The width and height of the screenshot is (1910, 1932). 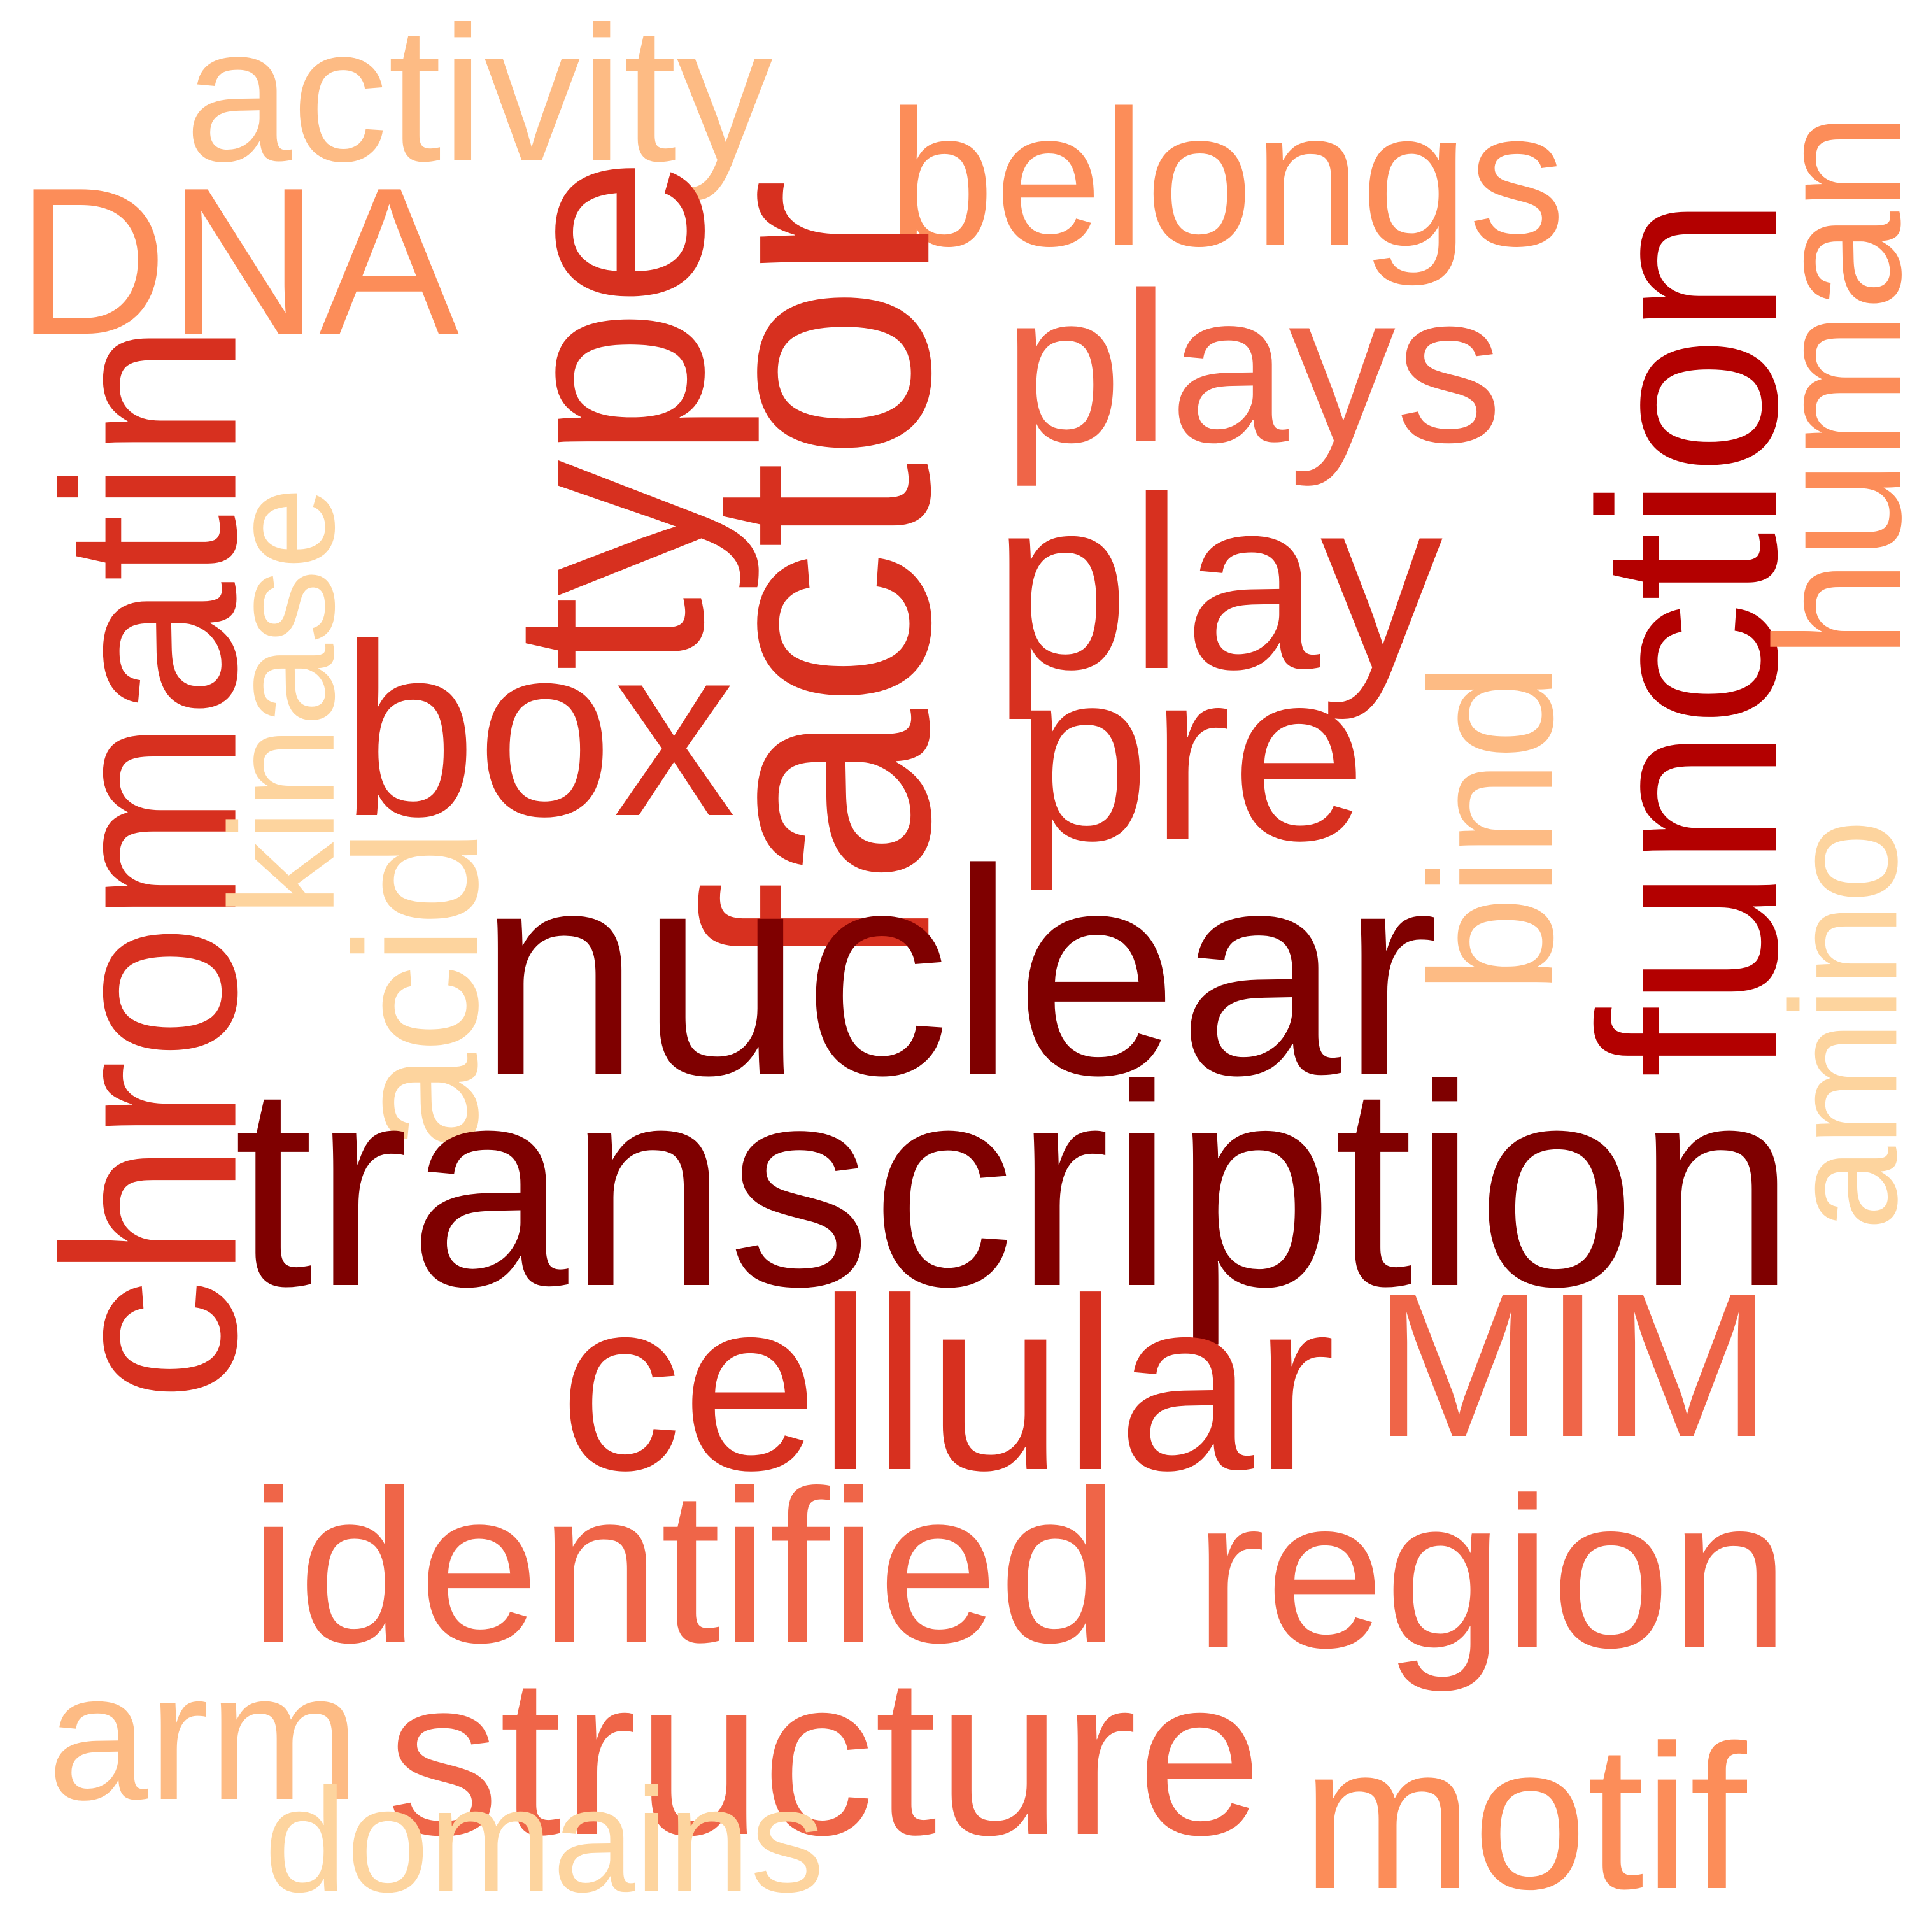 What do you see at coordinates (1573, 1366) in the screenshot?
I see `word-mim: MIM` at bounding box center [1573, 1366].